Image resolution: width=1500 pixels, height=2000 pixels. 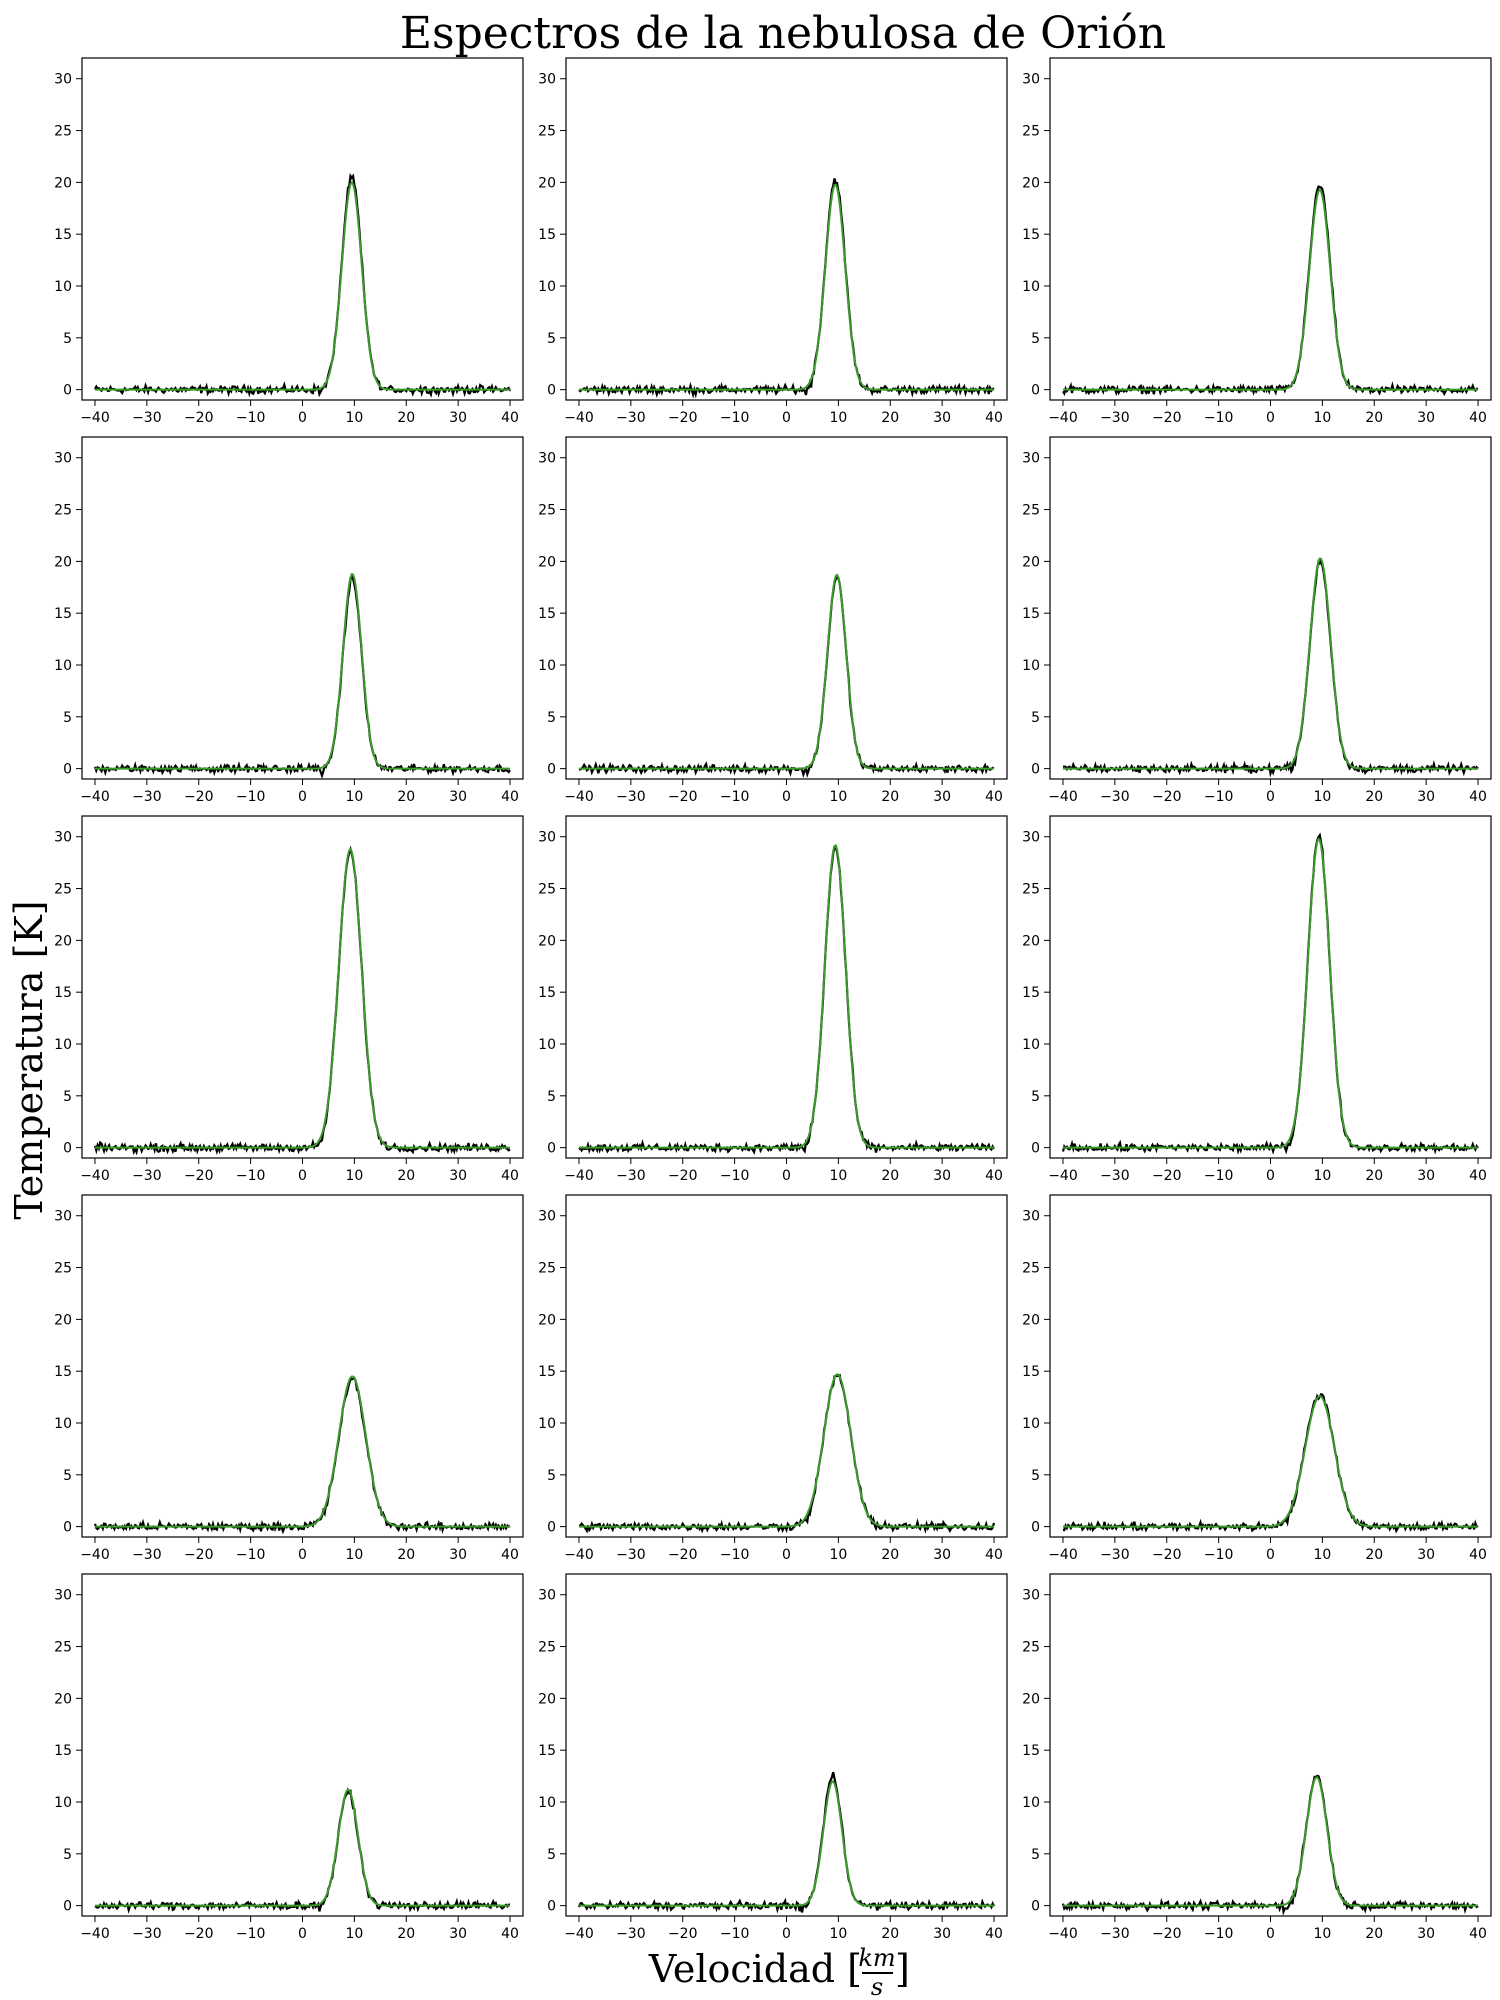 I want to click on figure-title: Espectros de la nebulosa de Orión, so click(x=783, y=33).